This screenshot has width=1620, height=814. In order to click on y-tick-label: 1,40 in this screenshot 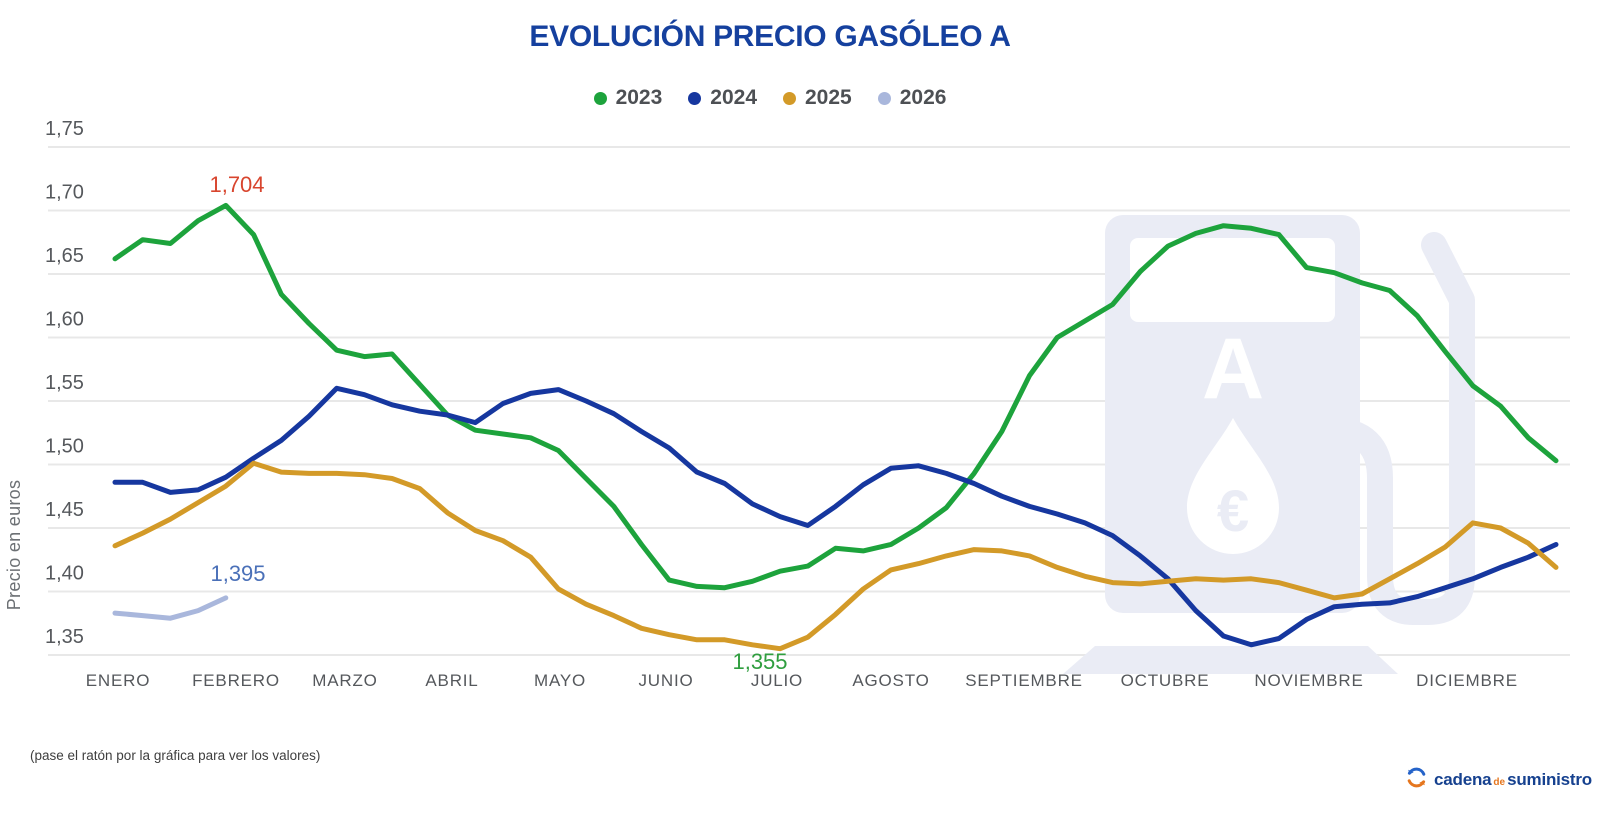, I will do `click(64, 574)`.